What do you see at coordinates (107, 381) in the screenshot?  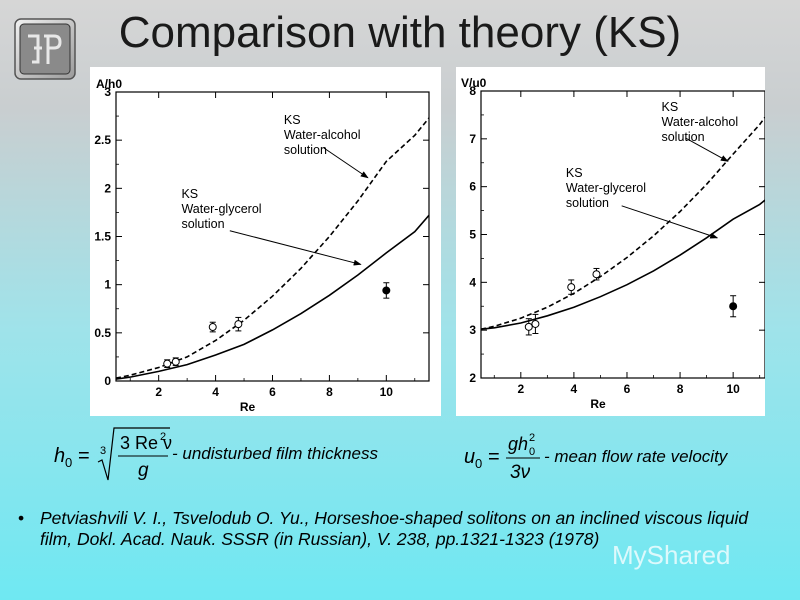 I see `y-tick-label: 0` at bounding box center [107, 381].